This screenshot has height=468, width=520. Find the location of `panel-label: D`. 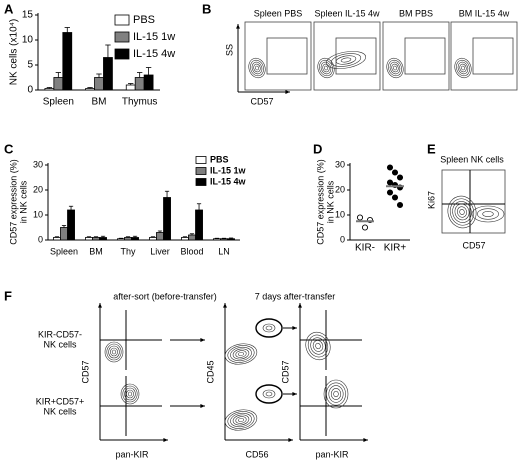

panel-label: D is located at coordinates (317, 148).